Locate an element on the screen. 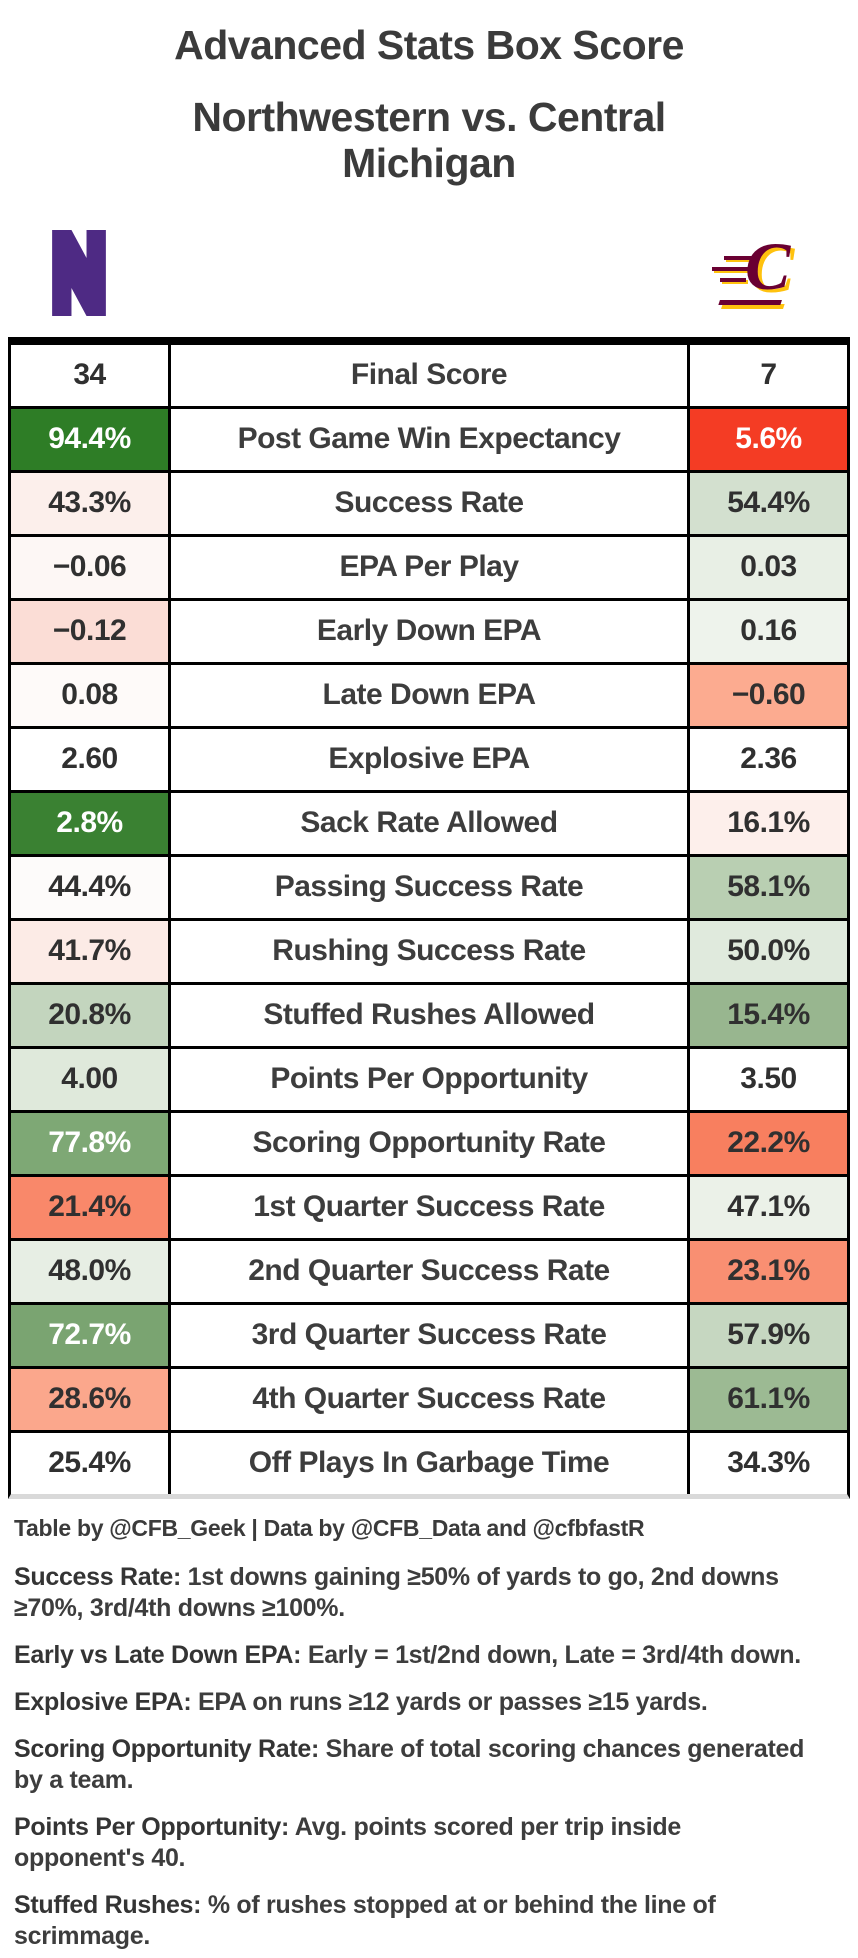 Image resolution: width=858 pixels, height=1958 pixels. away-value-cell: 15.4% is located at coordinates (767, 1015).